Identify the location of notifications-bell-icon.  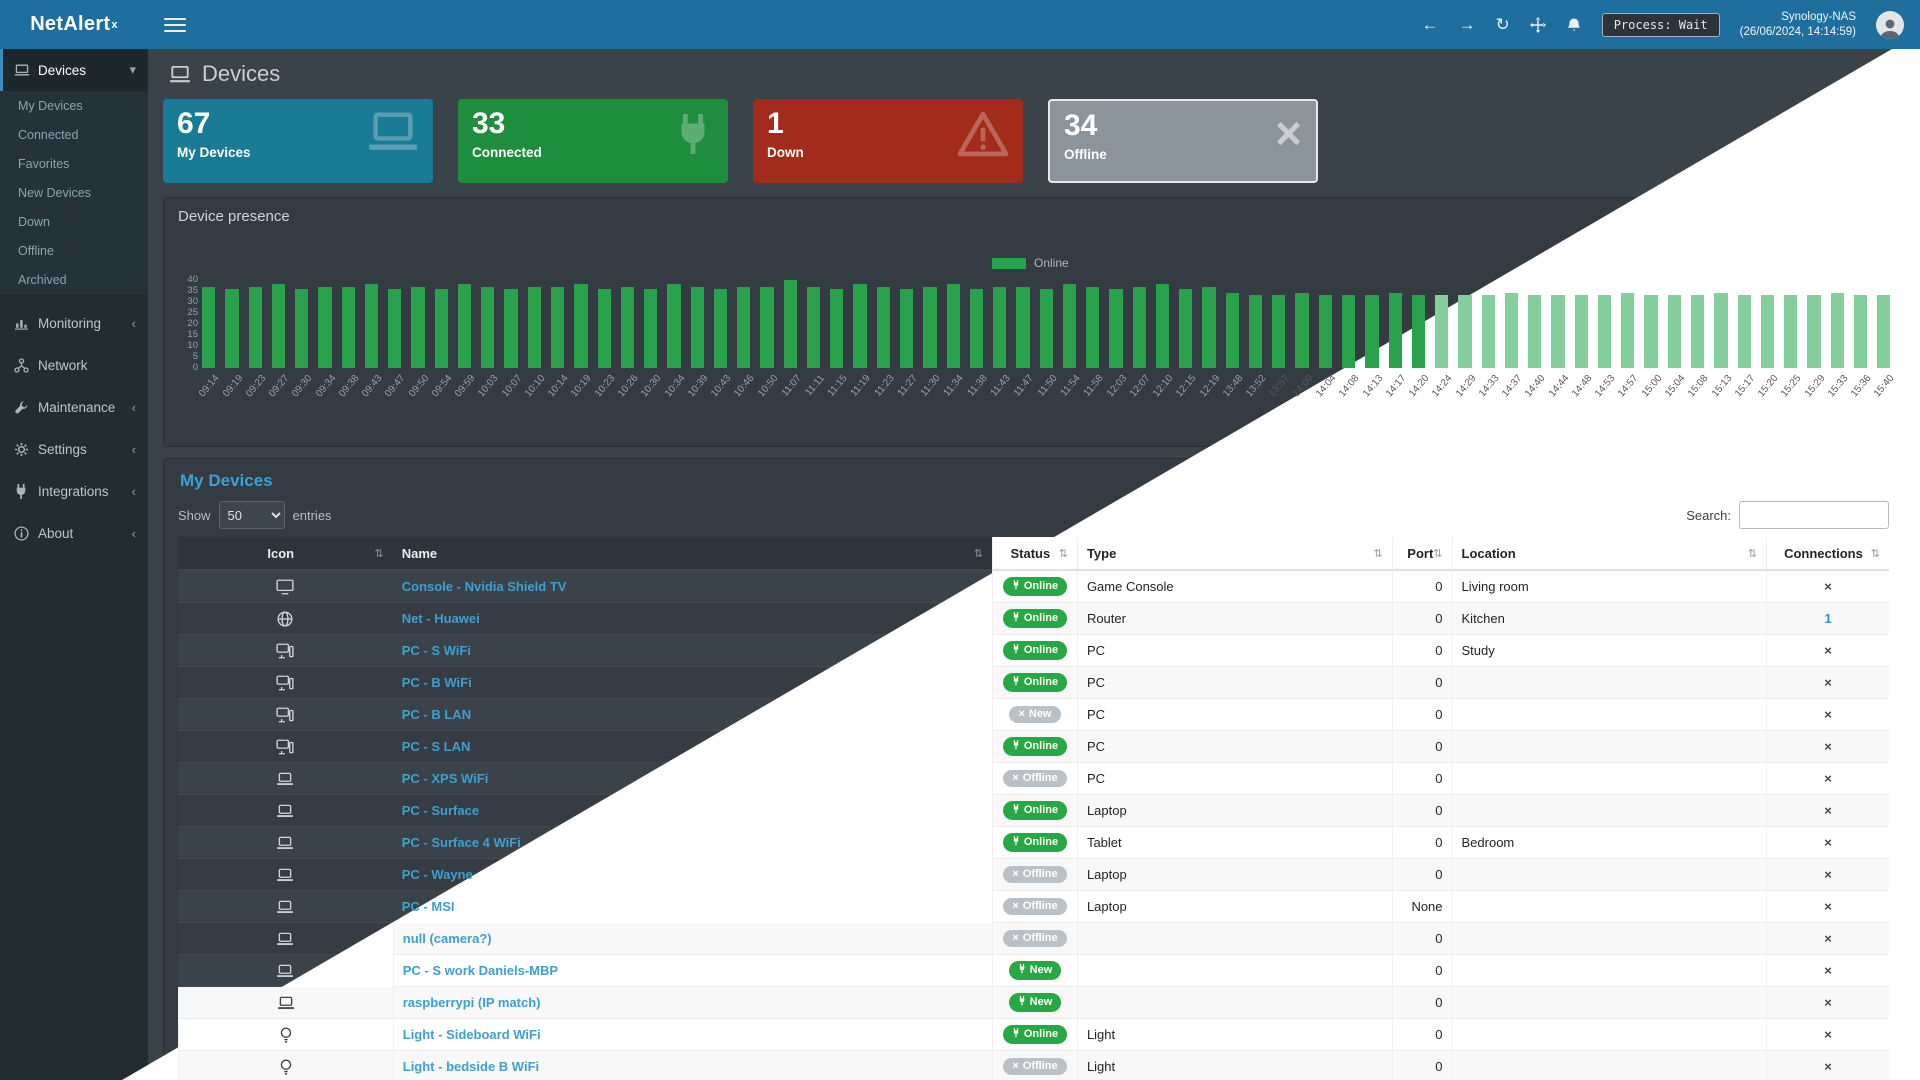
(1574, 25).